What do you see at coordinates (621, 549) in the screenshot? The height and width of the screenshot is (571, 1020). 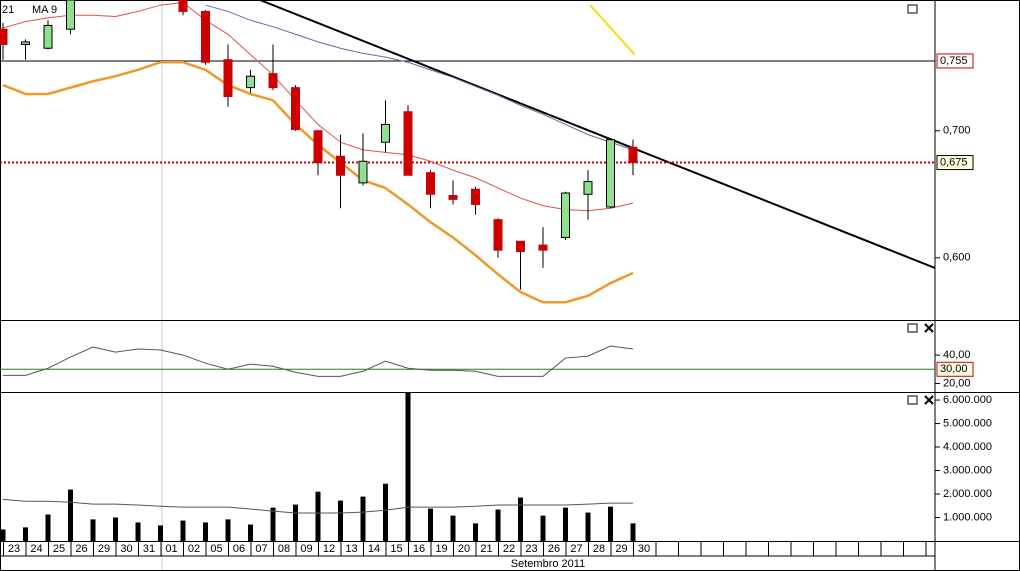 I see `x-tick-label: 29` at bounding box center [621, 549].